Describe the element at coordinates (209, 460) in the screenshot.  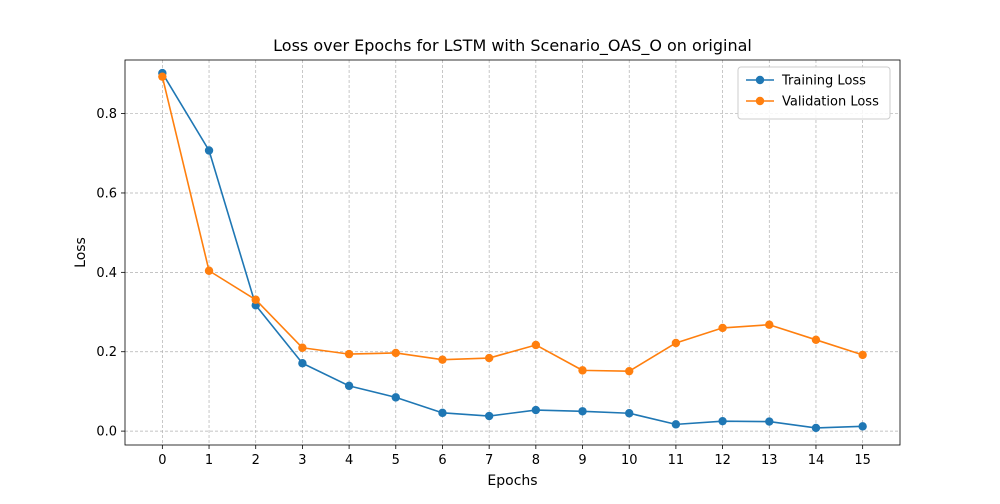
I see `x-tick-label: 1` at that location.